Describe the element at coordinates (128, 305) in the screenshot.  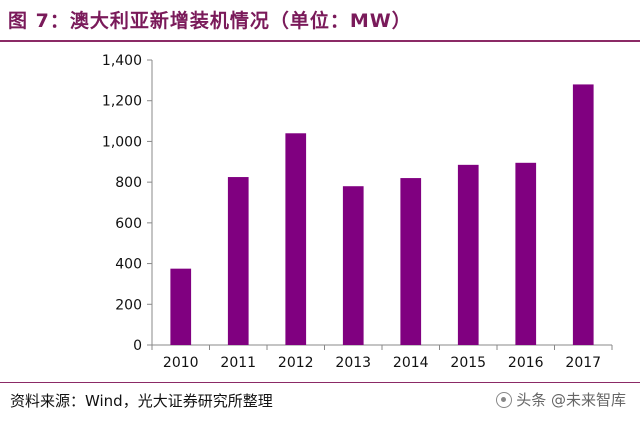
I see `y-tick-label: 200` at that location.